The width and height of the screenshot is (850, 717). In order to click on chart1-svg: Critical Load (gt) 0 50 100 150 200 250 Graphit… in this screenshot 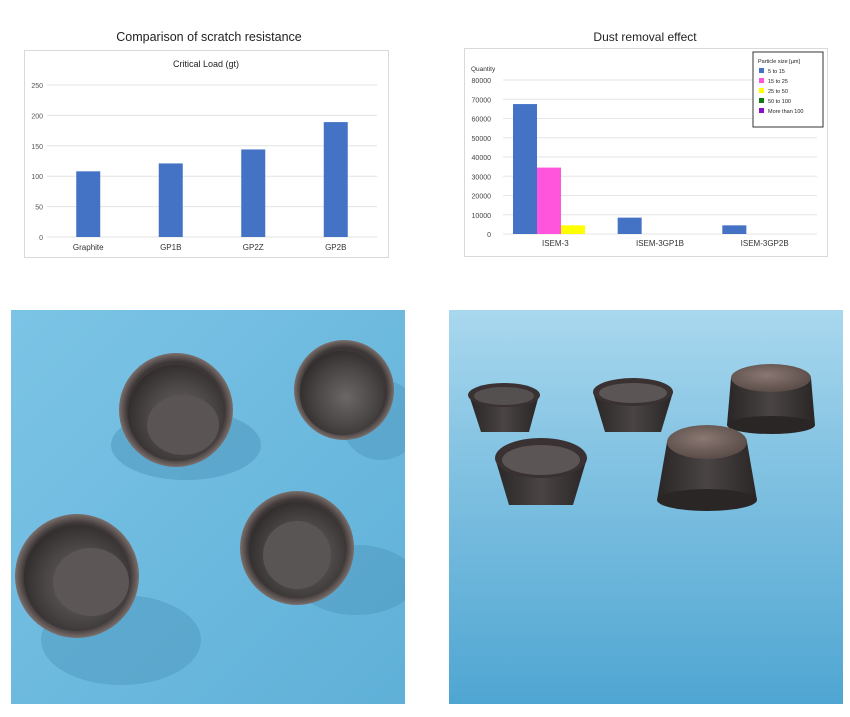, I will do `click(204, 155)`.